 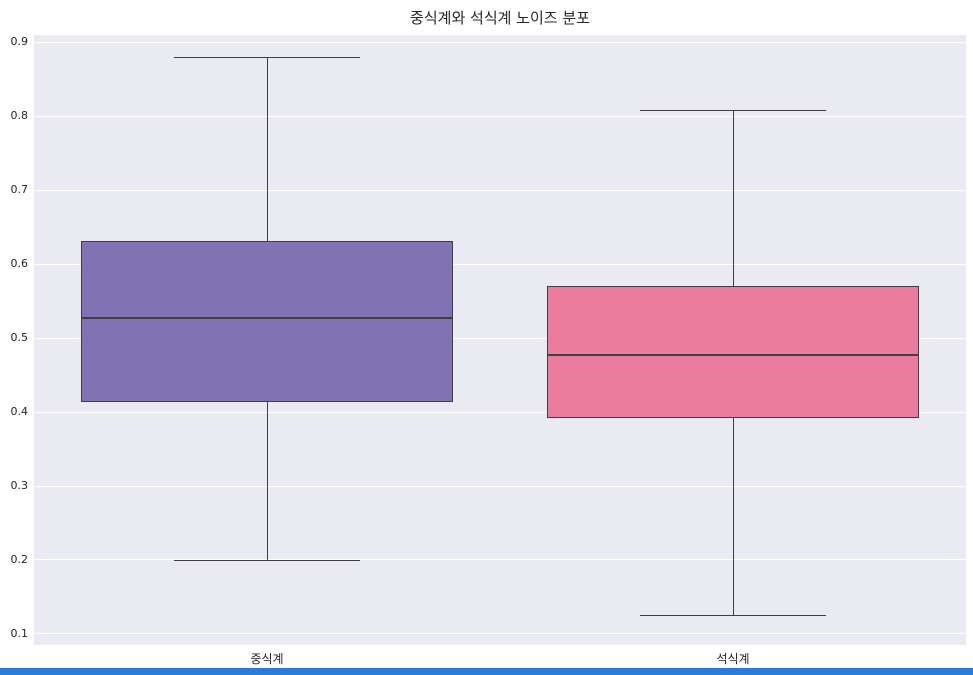 What do you see at coordinates (267, 659) in the screenshot?
I see `x-tick-label: 중식계` at bounding box center [267, 659].